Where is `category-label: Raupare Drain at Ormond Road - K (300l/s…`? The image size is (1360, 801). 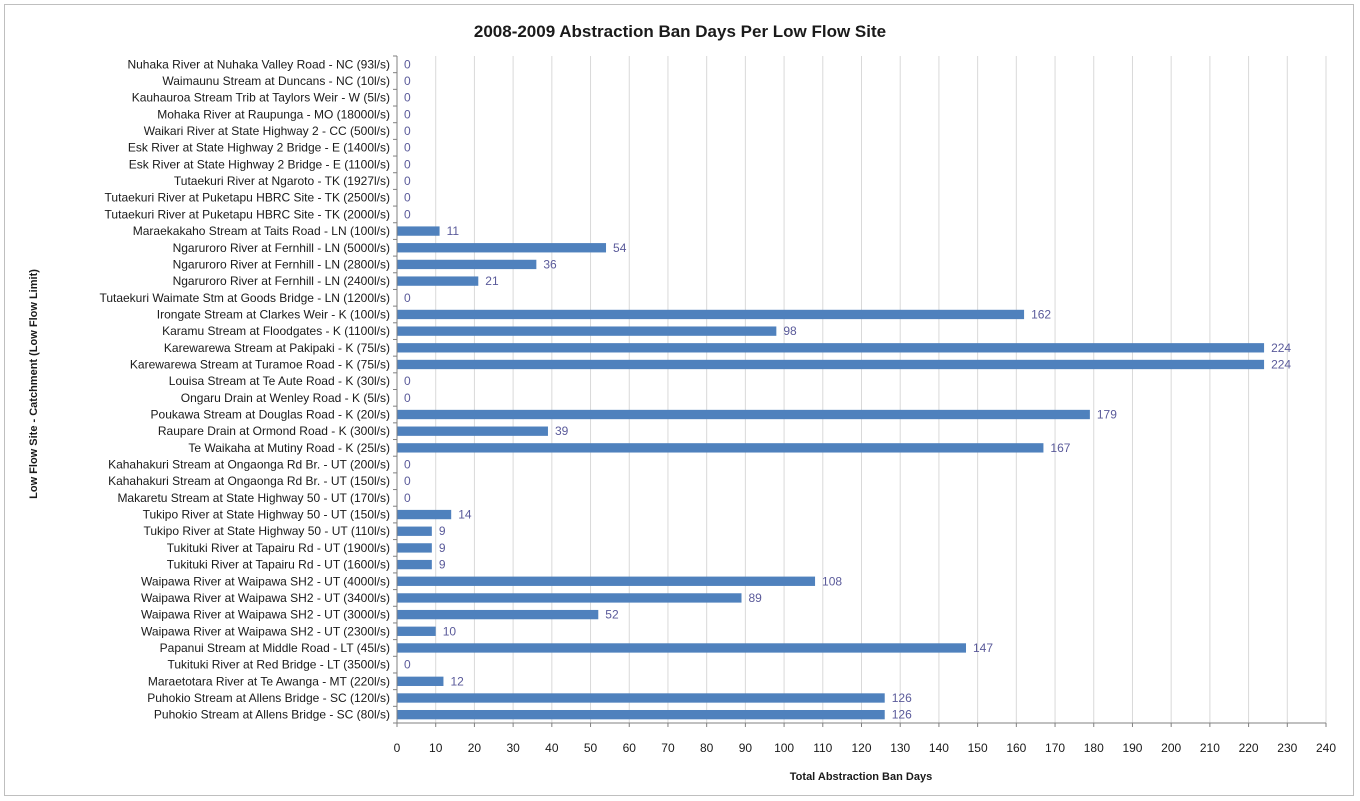
category-label: Raupare Drain at Ormond Road - K (300l/s… is located at coordinates (274, 431).